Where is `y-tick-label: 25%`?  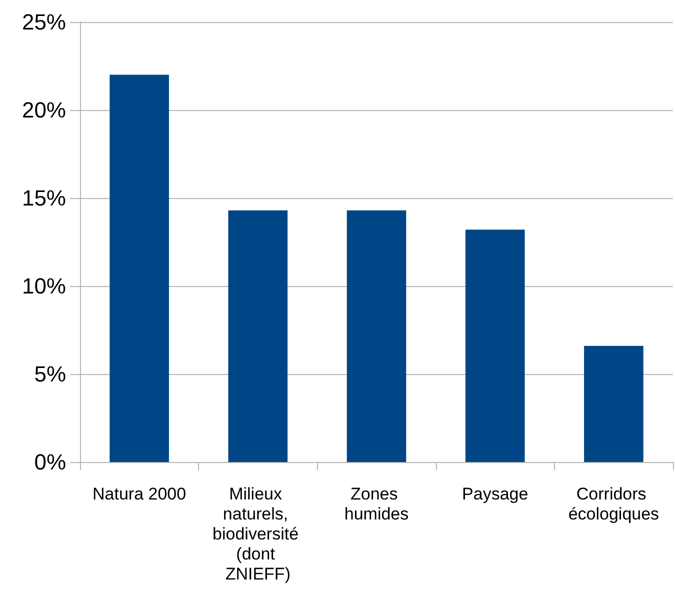 y-tick-label: 25% is located at coordinates (44, 22).